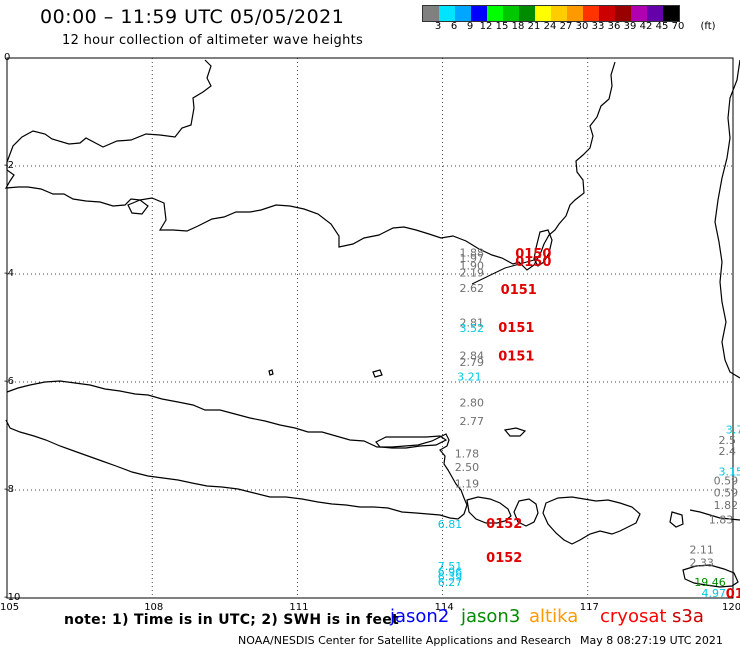  I want to click on wave-height-label: 3.52, so click(472, 328).